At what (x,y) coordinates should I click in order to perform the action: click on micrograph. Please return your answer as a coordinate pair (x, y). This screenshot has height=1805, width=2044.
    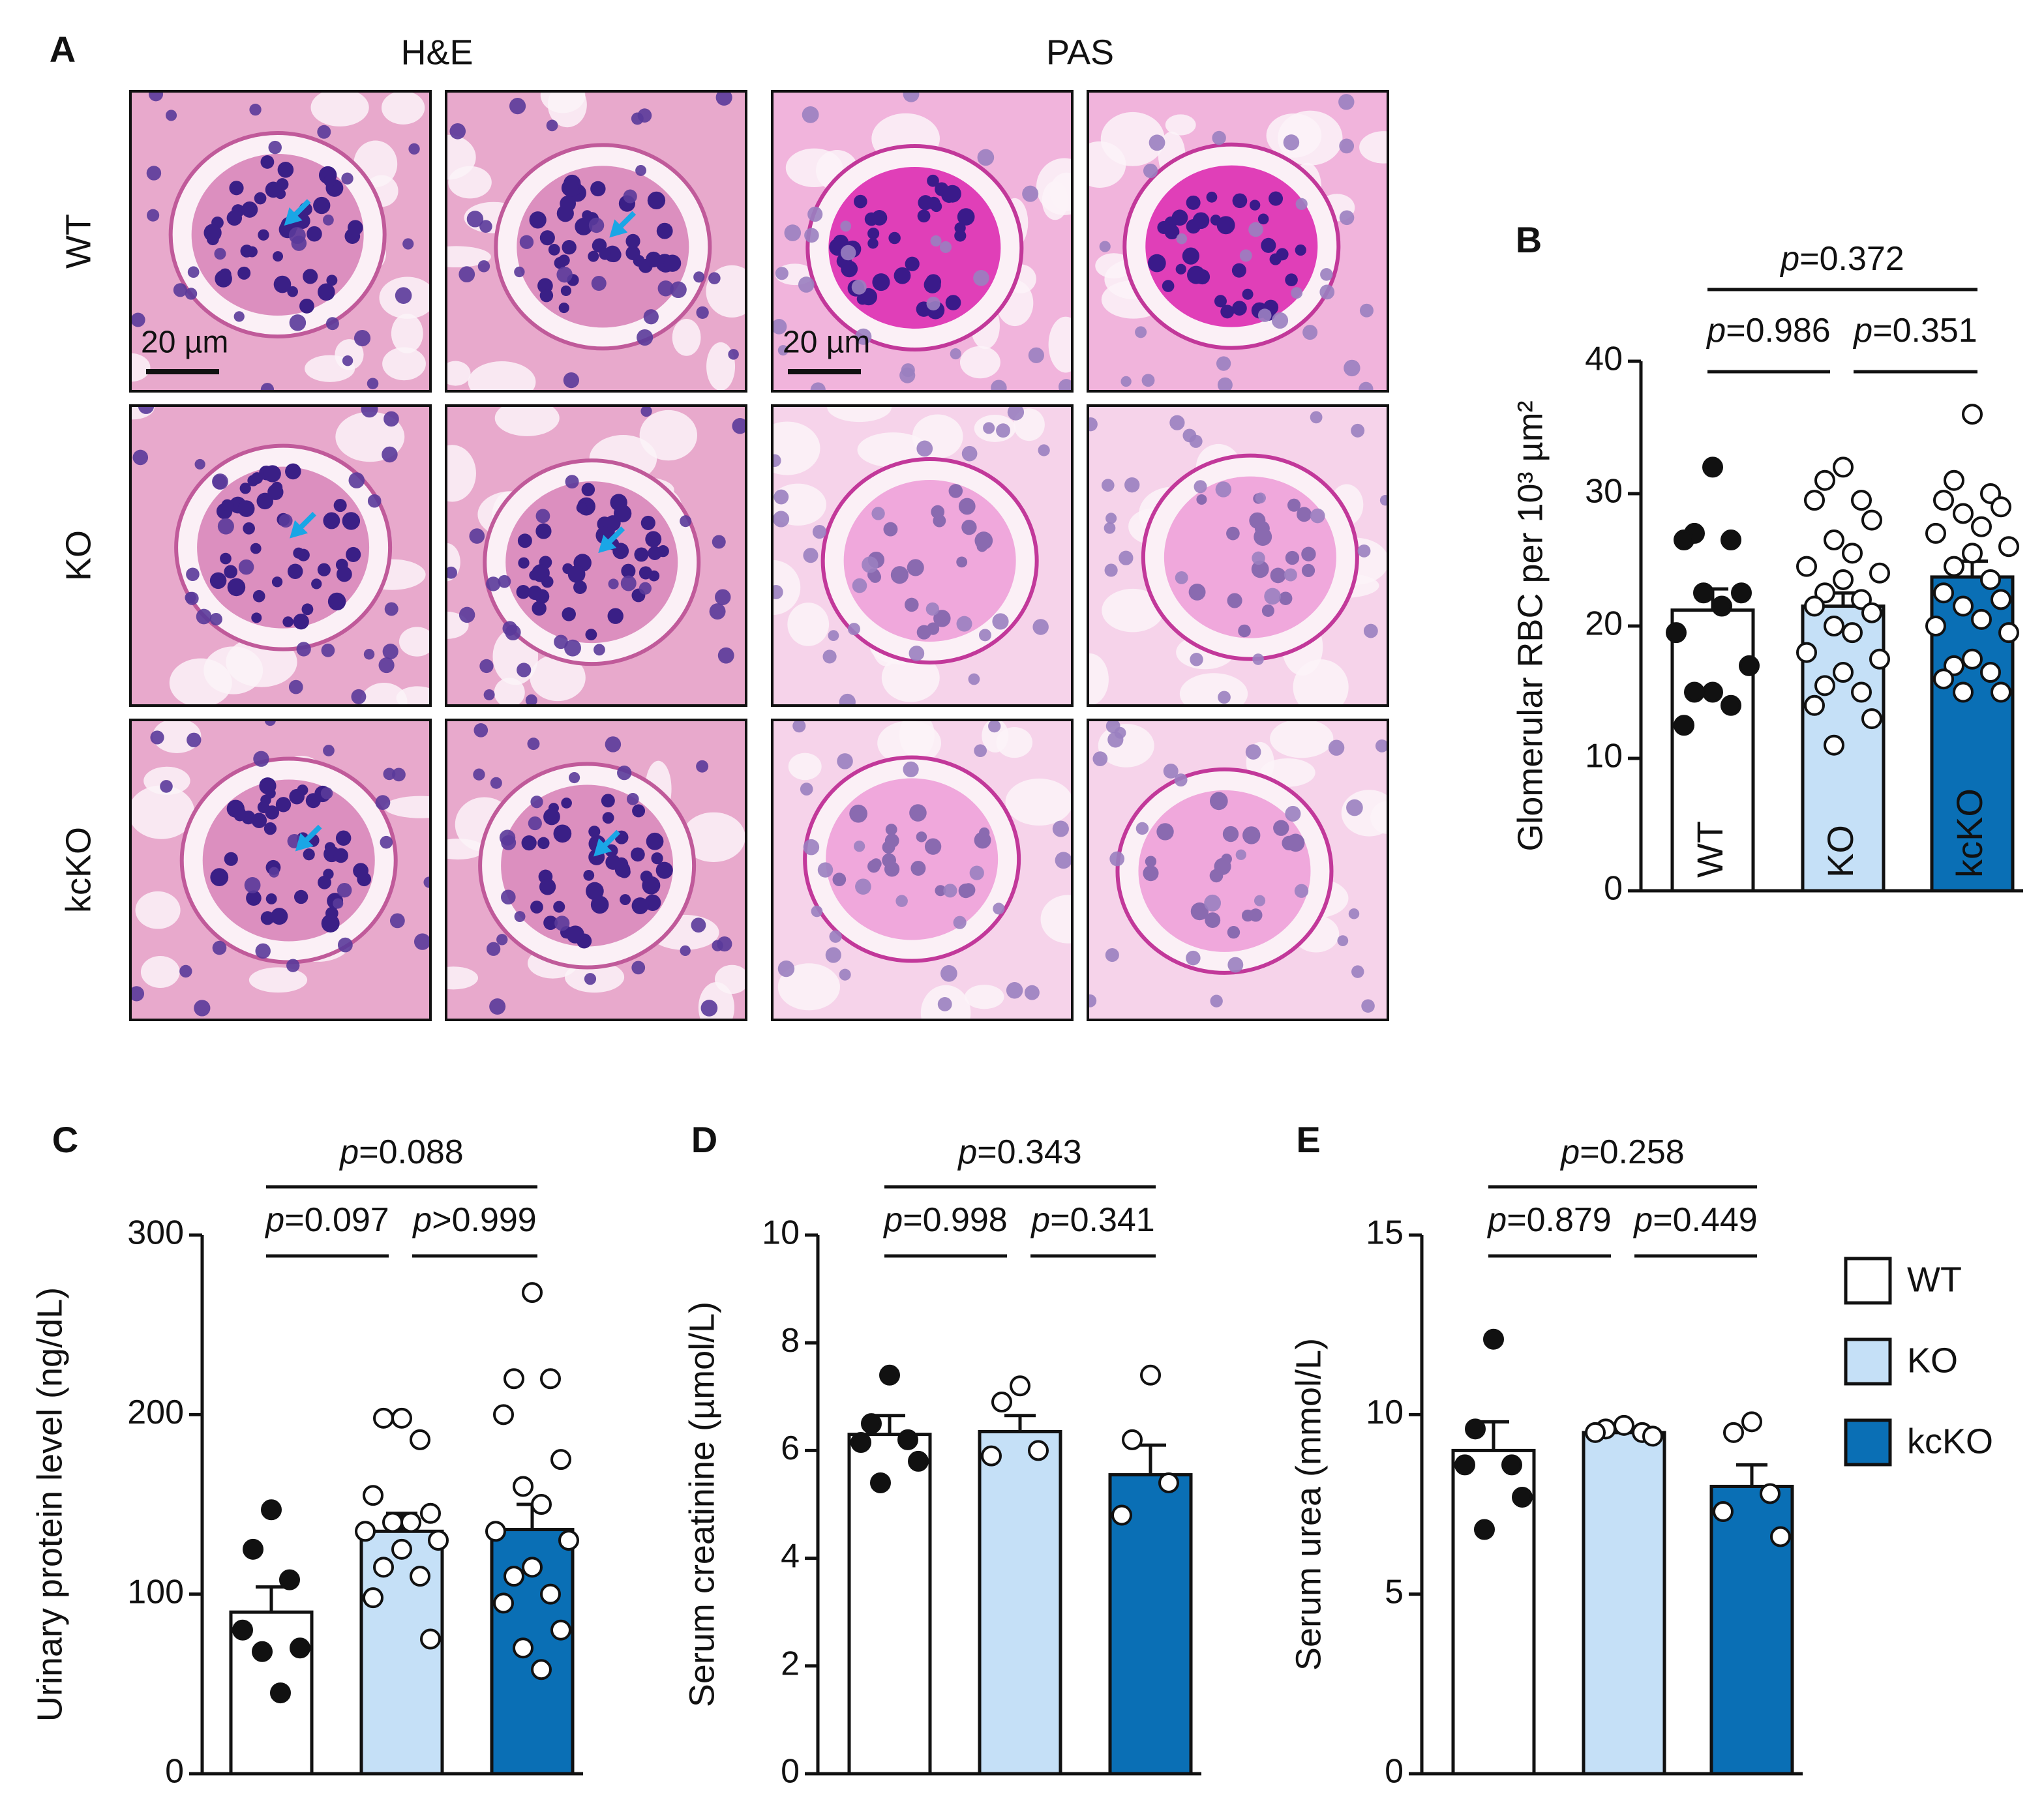
    Looking at the image, I should click on (596, 241).